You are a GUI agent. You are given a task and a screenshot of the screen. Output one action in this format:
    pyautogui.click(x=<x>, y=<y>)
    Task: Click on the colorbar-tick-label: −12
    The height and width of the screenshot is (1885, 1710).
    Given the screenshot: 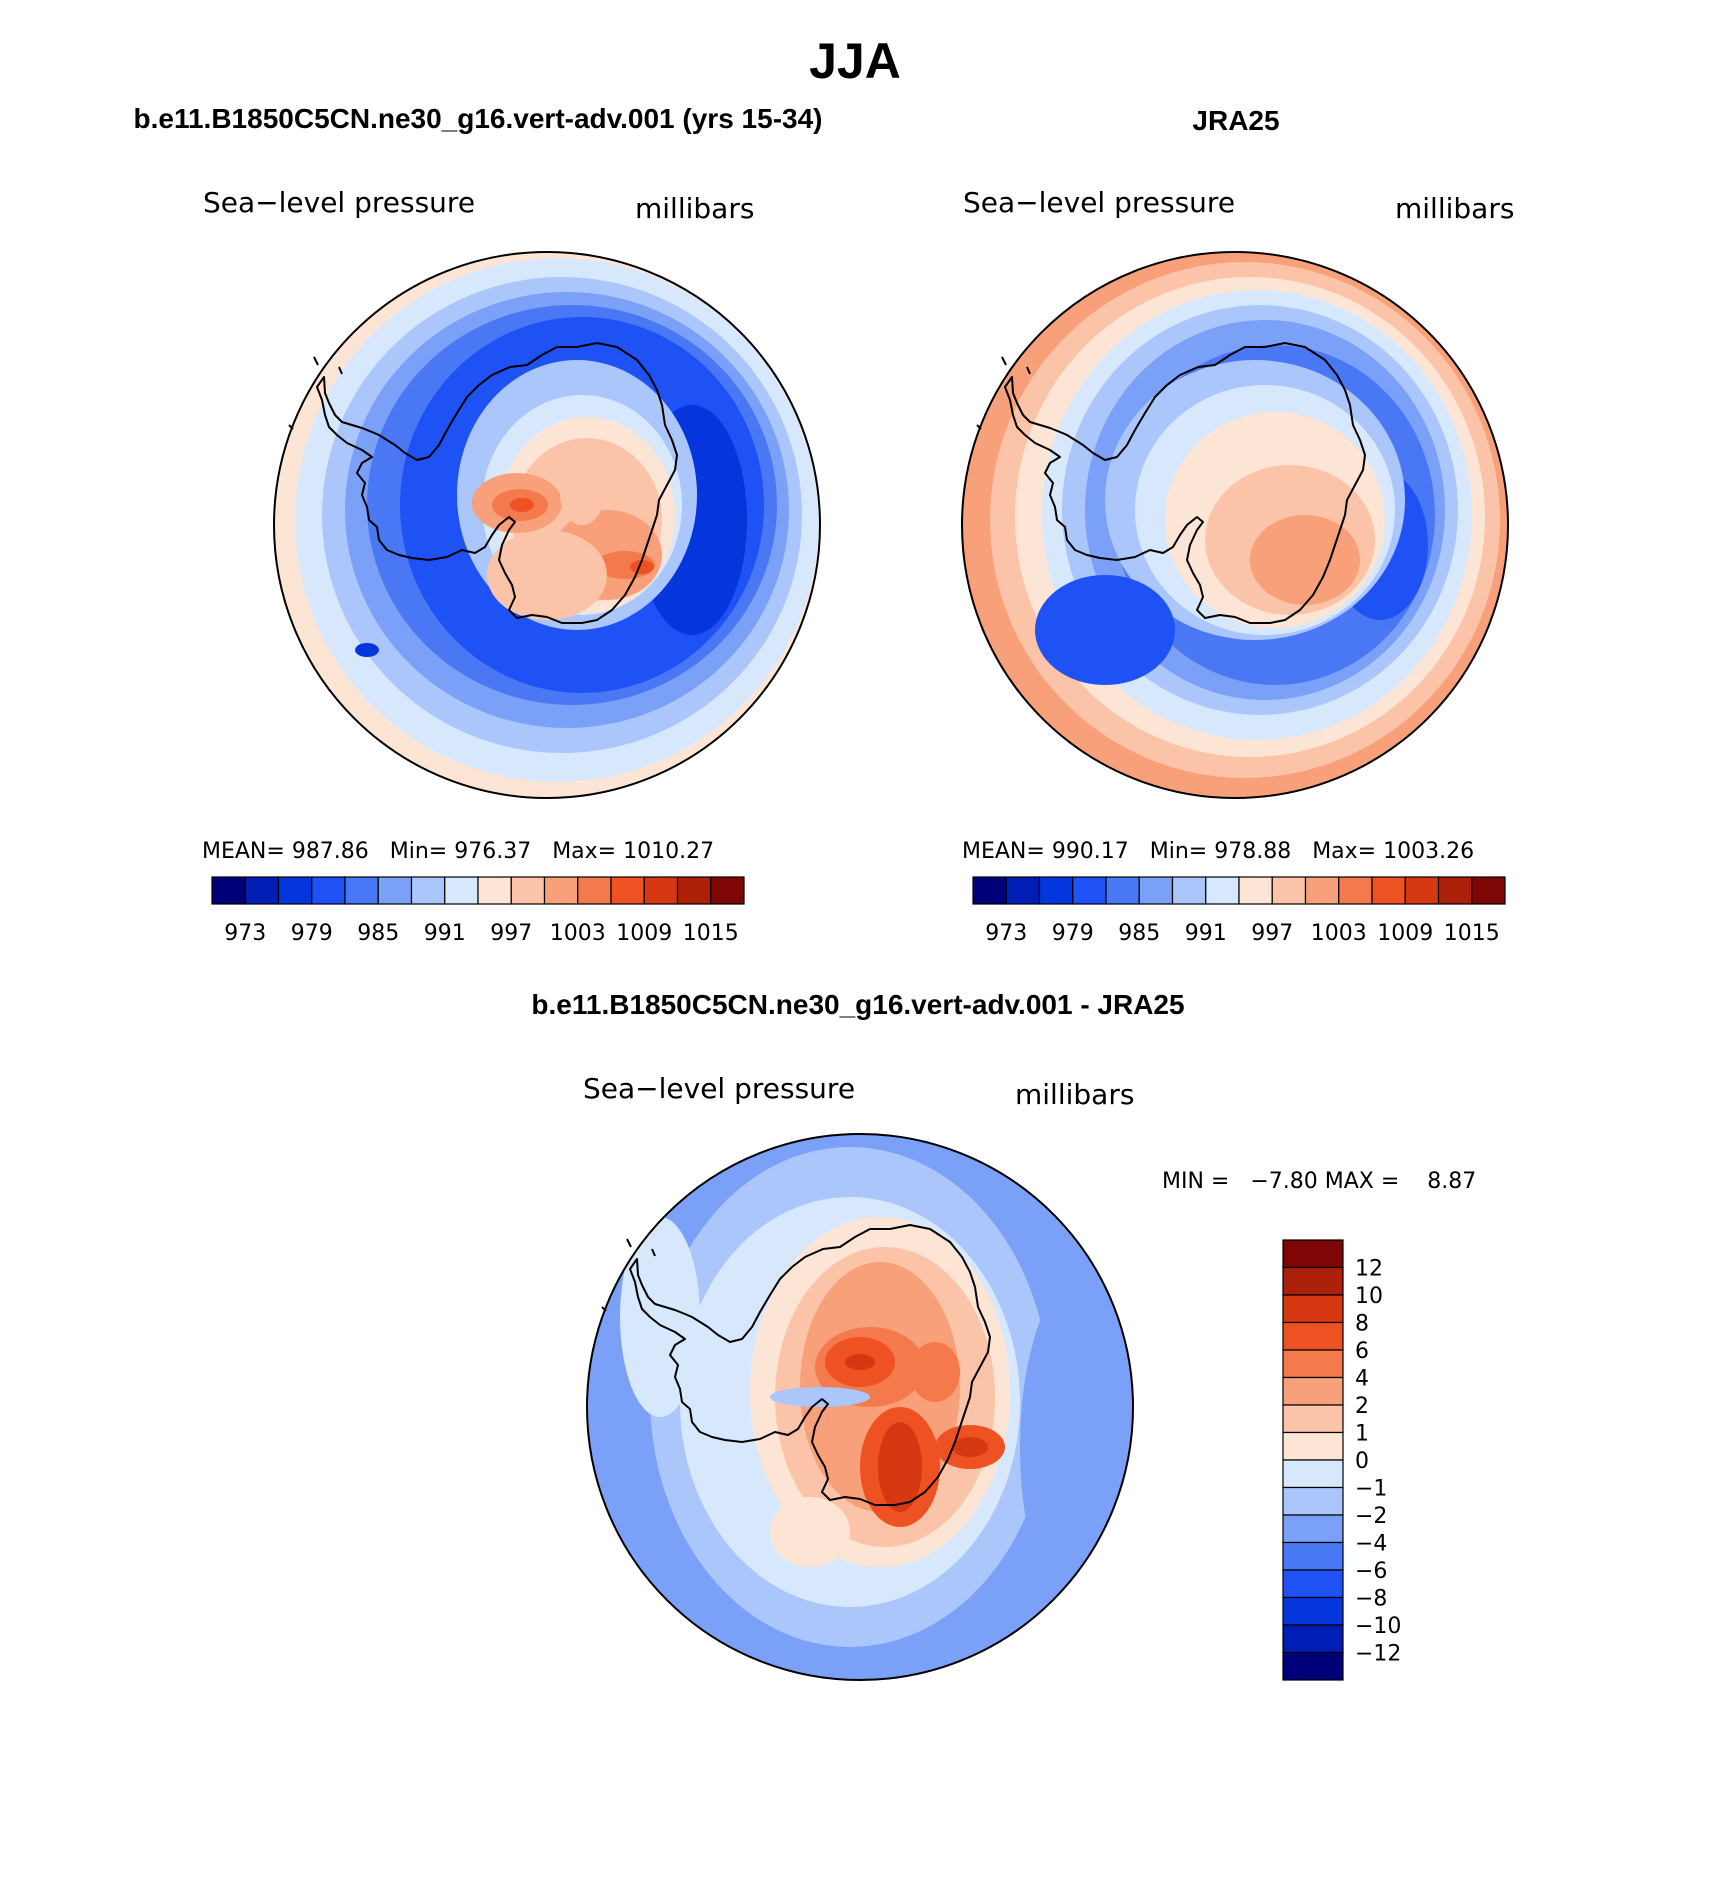 What is the action you would take?
    pyautogui.click(x=1378, y=1654)
    